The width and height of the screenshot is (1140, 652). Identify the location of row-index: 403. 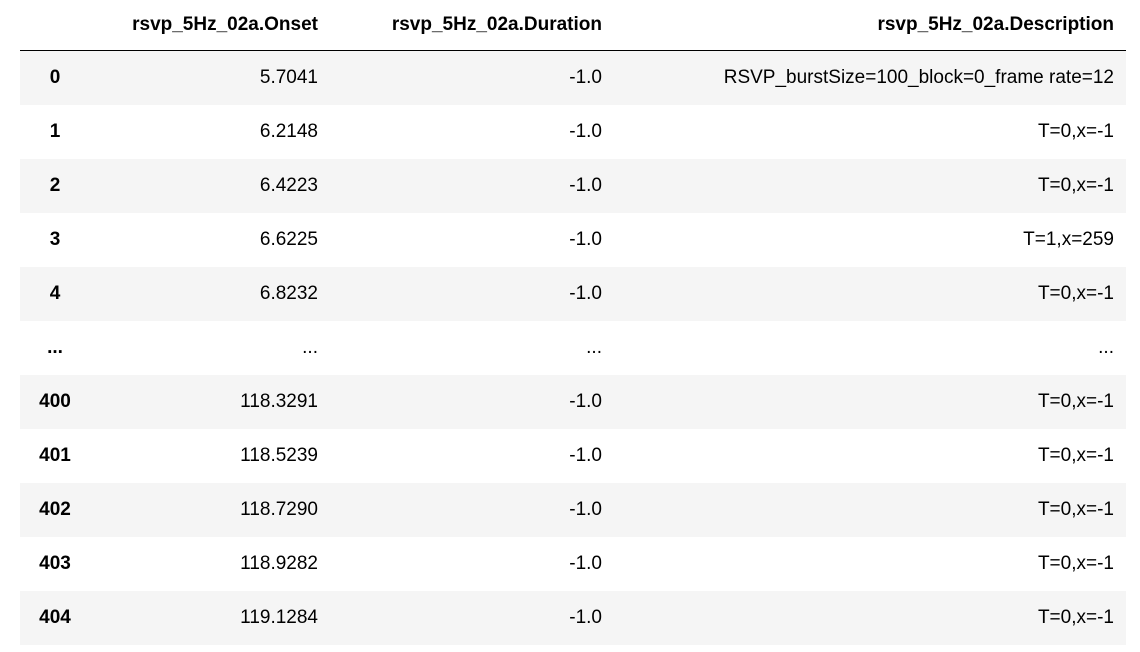
(55, 563).